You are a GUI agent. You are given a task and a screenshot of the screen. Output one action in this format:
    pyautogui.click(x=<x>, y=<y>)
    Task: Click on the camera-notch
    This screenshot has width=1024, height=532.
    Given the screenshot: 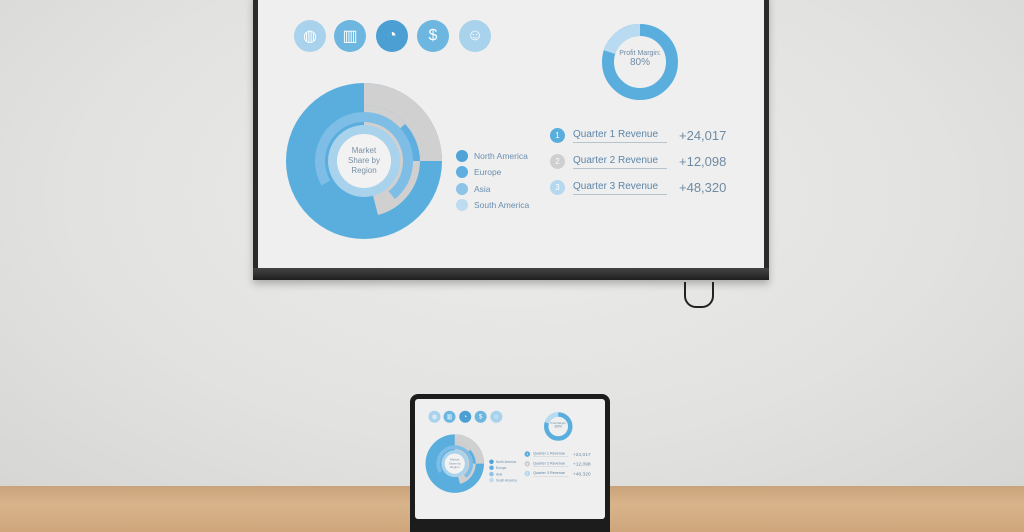 What is the action you would take?
    pyautogui.click(x=510, y=396)
    